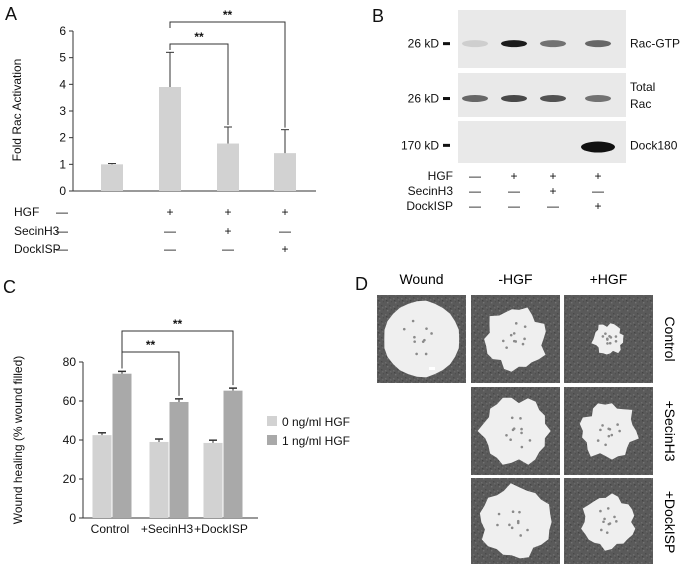  Describe the element at coordinates (609, 279) in the screenshot. I see `micrograph-column-header: +HGF` at that location.